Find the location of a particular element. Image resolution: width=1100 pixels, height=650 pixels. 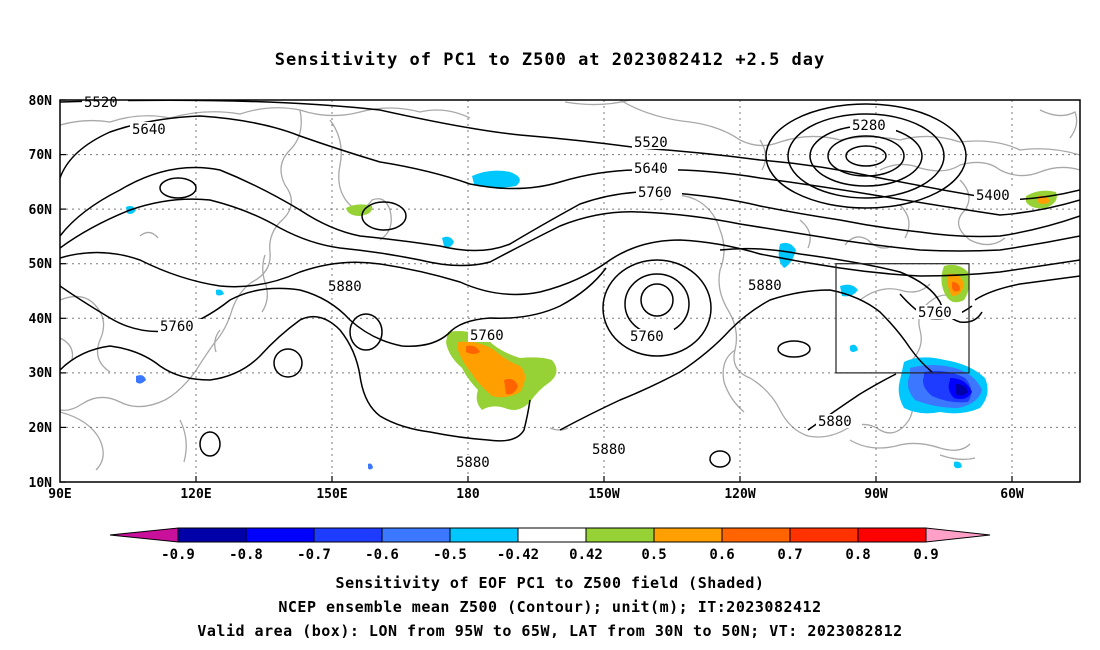

colorbar-left-extension is located at coordinates (144, 535).